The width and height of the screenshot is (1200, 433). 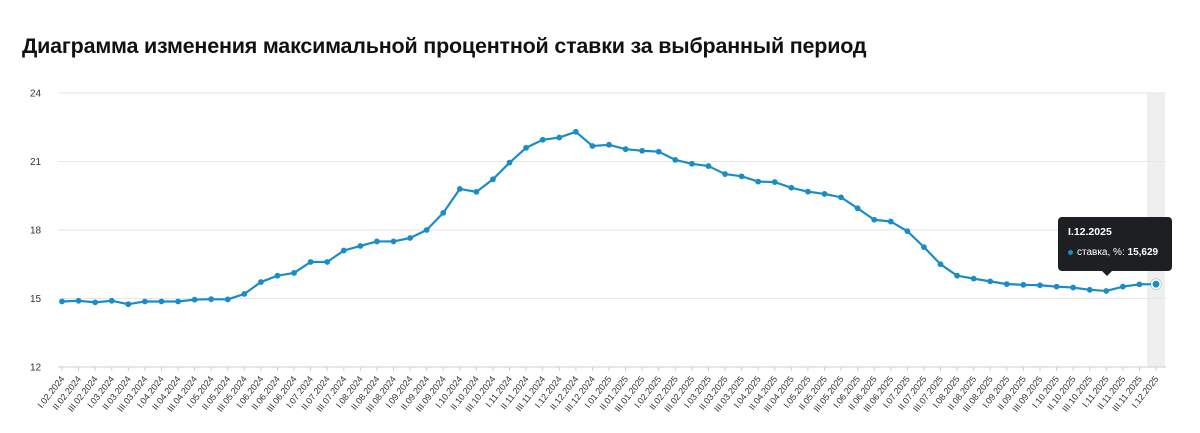 I want to click on y-axis: 12 15 18 21 24, so click(x=36, y=231).